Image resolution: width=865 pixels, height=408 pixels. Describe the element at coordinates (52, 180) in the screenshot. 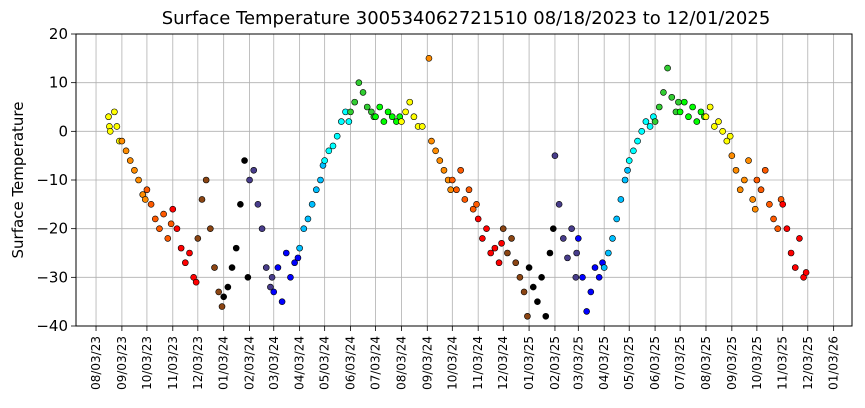

I see `y-tick-label: −10` at that location.